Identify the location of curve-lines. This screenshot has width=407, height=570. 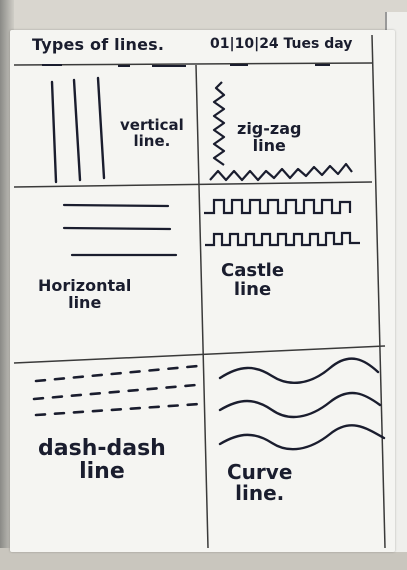
(302, 404).